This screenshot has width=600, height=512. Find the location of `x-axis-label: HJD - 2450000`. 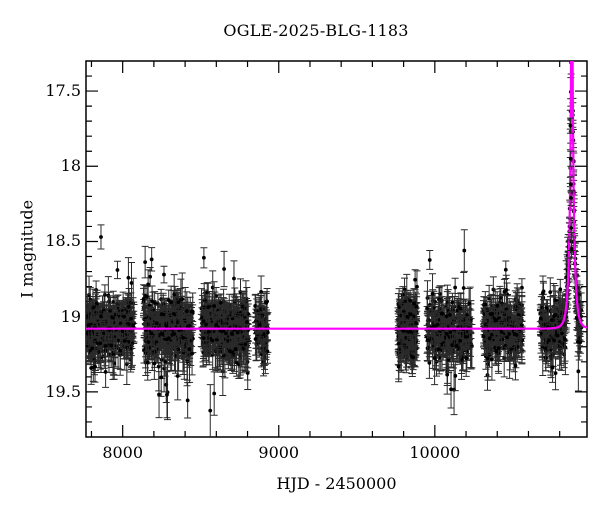

x-axis-label: HJD - 2450000 is located at coordinates (336, 483).